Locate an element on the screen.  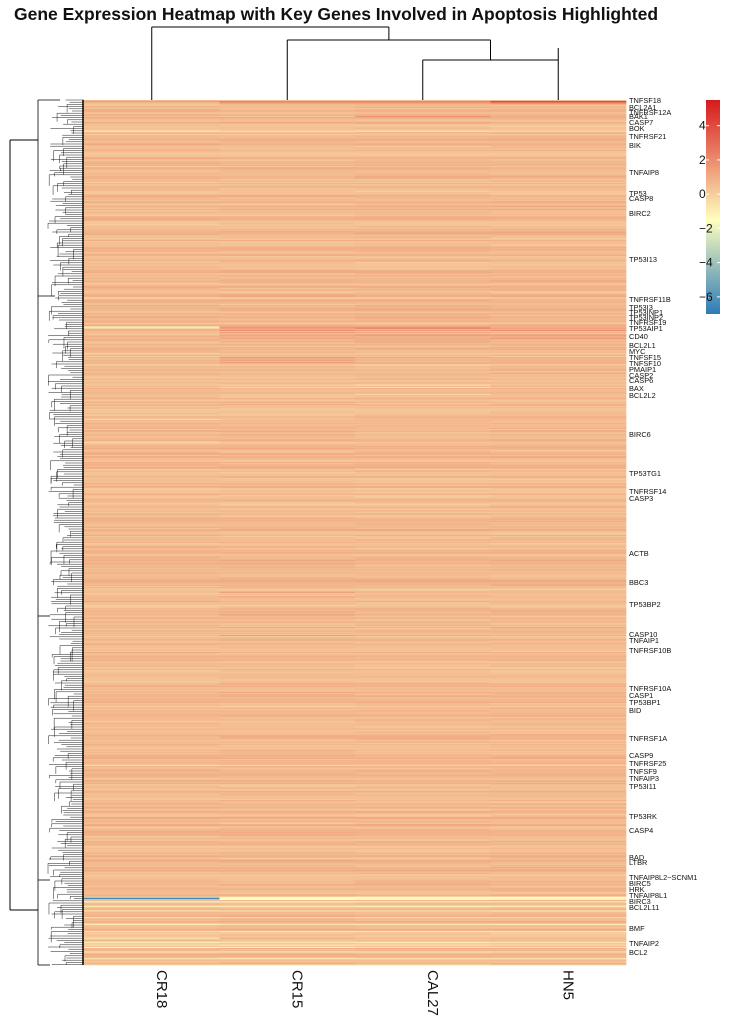
gene-label: TNFRSF1A is located at coordinates (648, 738).